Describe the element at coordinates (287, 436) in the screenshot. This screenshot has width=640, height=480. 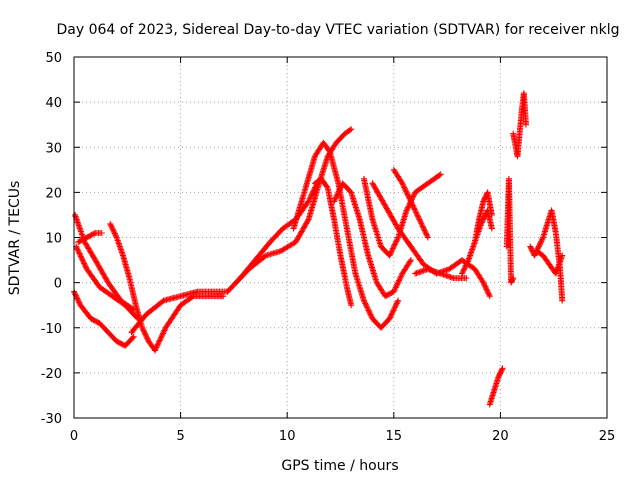
I see `x-tick-label: 10` at that location.